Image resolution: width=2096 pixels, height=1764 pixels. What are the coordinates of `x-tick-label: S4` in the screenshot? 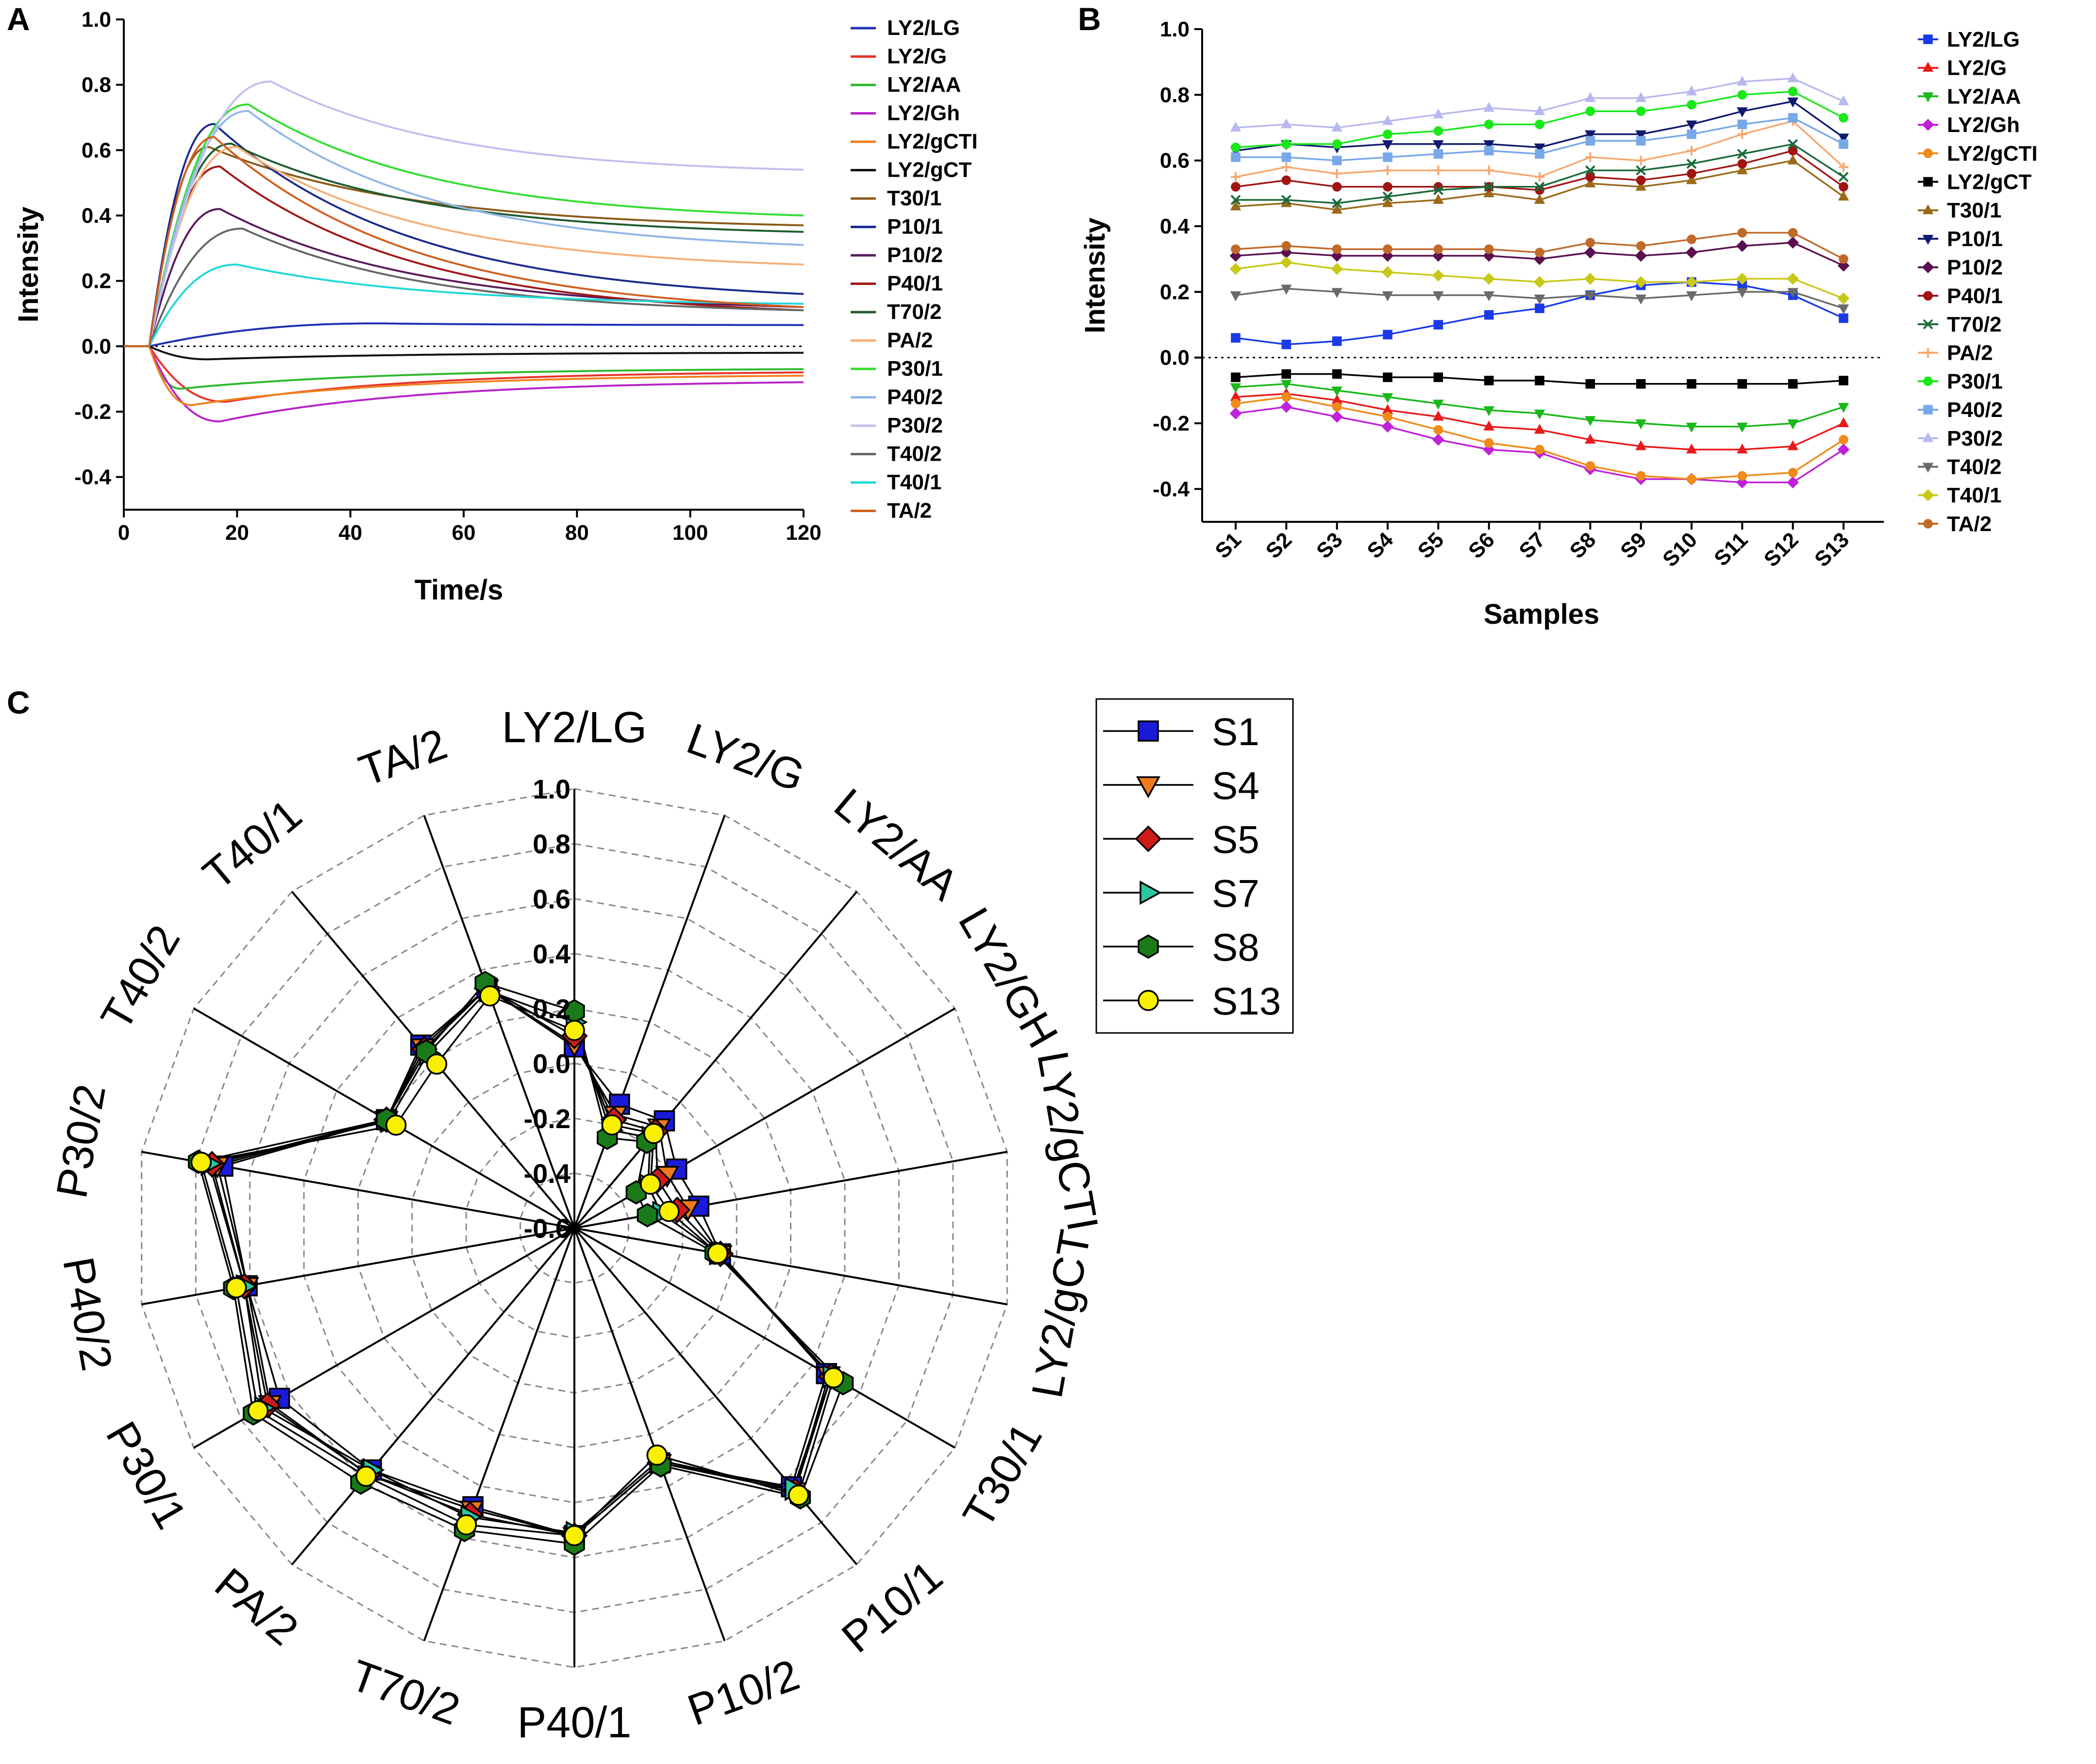 It's located at (1380, 545).